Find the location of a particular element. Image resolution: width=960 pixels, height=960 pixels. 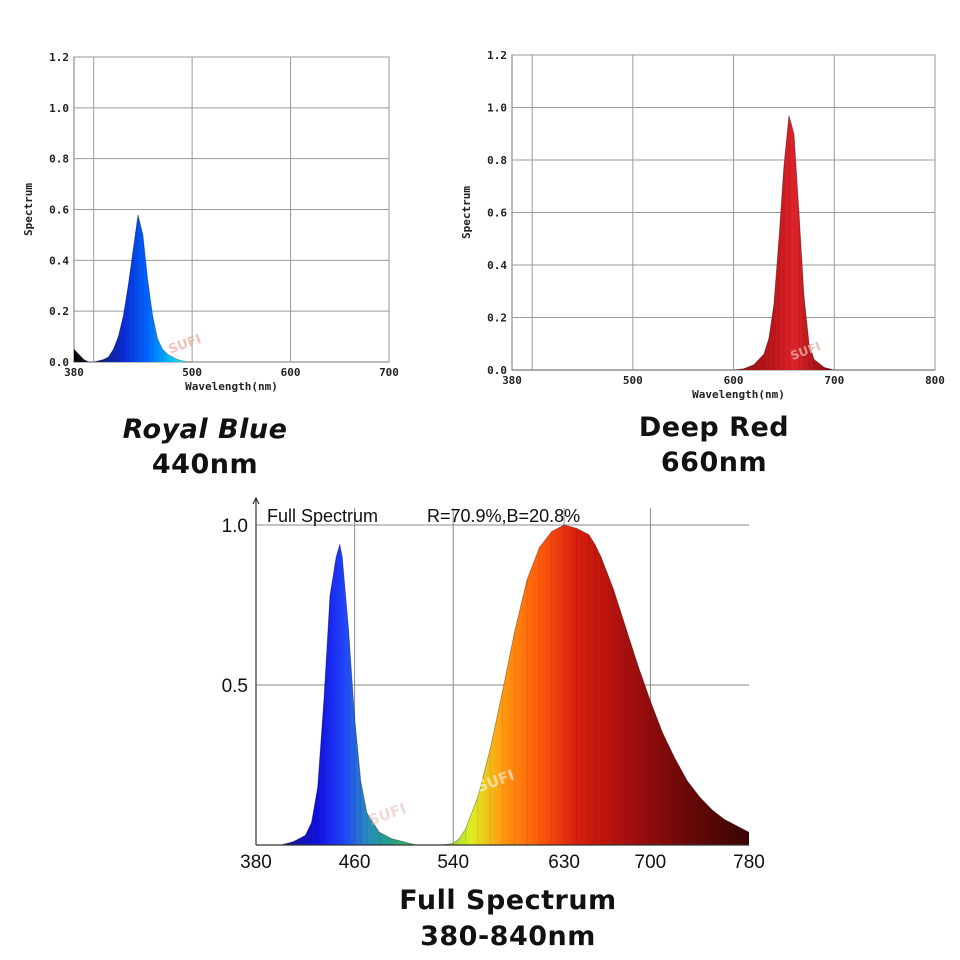

royal-blue-caption-line2: 440nm is located at coordinates (205, 464).